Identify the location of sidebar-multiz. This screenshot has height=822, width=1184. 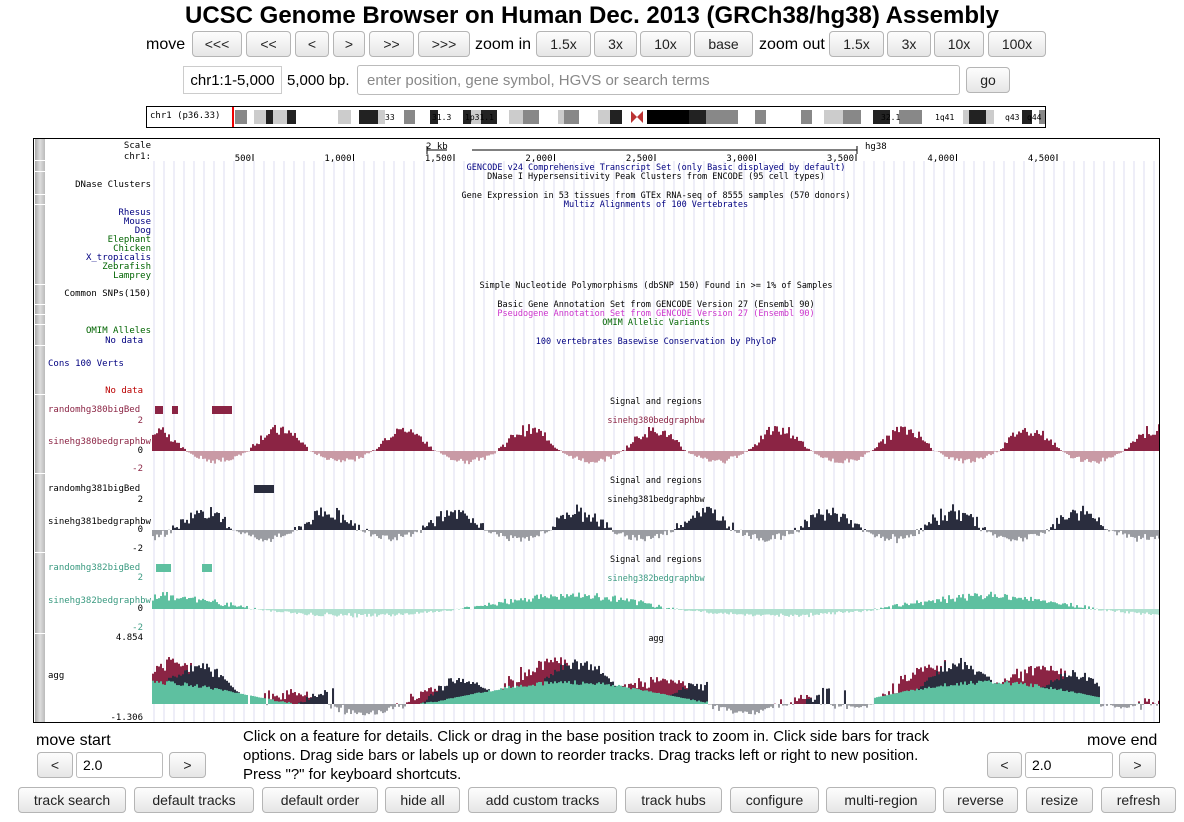
(40, 245).